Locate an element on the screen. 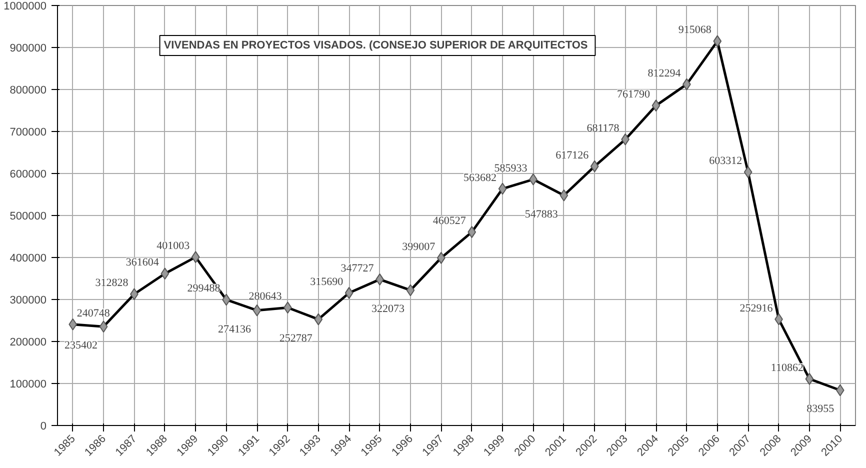 This screenshot has width=866, height=468. data-label: 460527 is located at coordinates (449, 221).